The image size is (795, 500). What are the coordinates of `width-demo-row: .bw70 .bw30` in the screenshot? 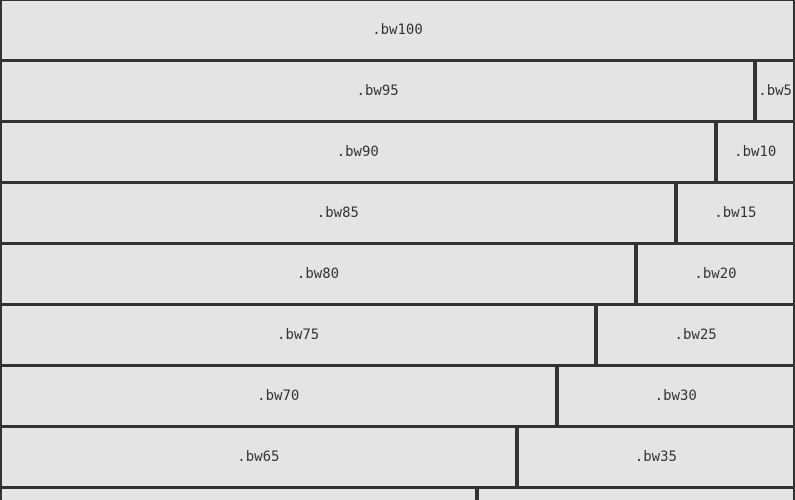 It's located at (397, 396).